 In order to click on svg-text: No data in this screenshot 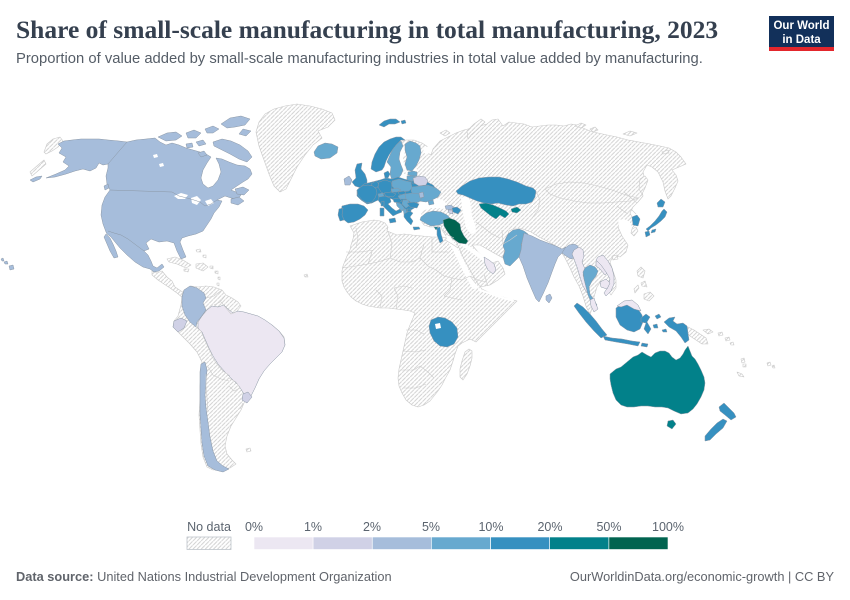, I will do `click(209, 527)`.